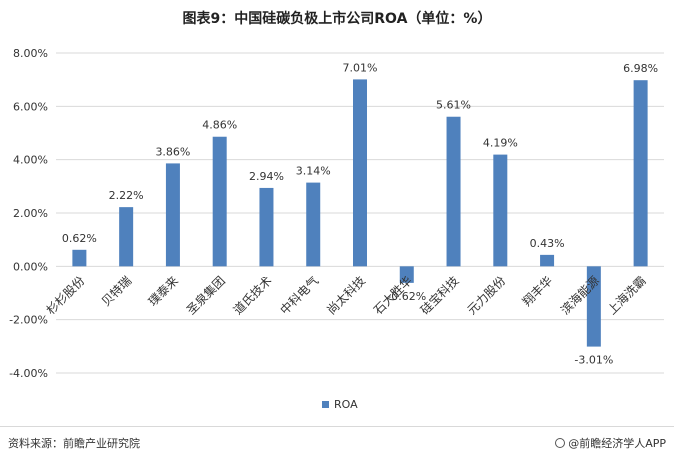 Image resolution: width=674 pixels, height=459 pixels. I want to click on footer: 资料来源：前瞻产业研究院 @前瞻经济学人APP, so click(337, 442).